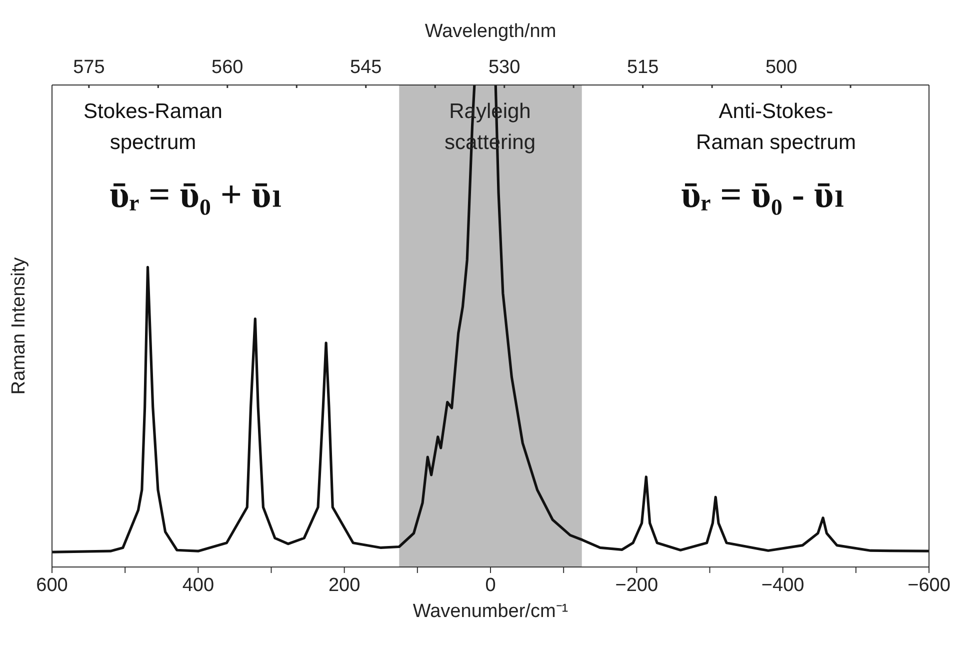 The image size is (961, 647). Describe the element at coordinates (490, 611) in the screenshot. I see `x-axis-title: Wavenumber/cm⁻¹` at that location.